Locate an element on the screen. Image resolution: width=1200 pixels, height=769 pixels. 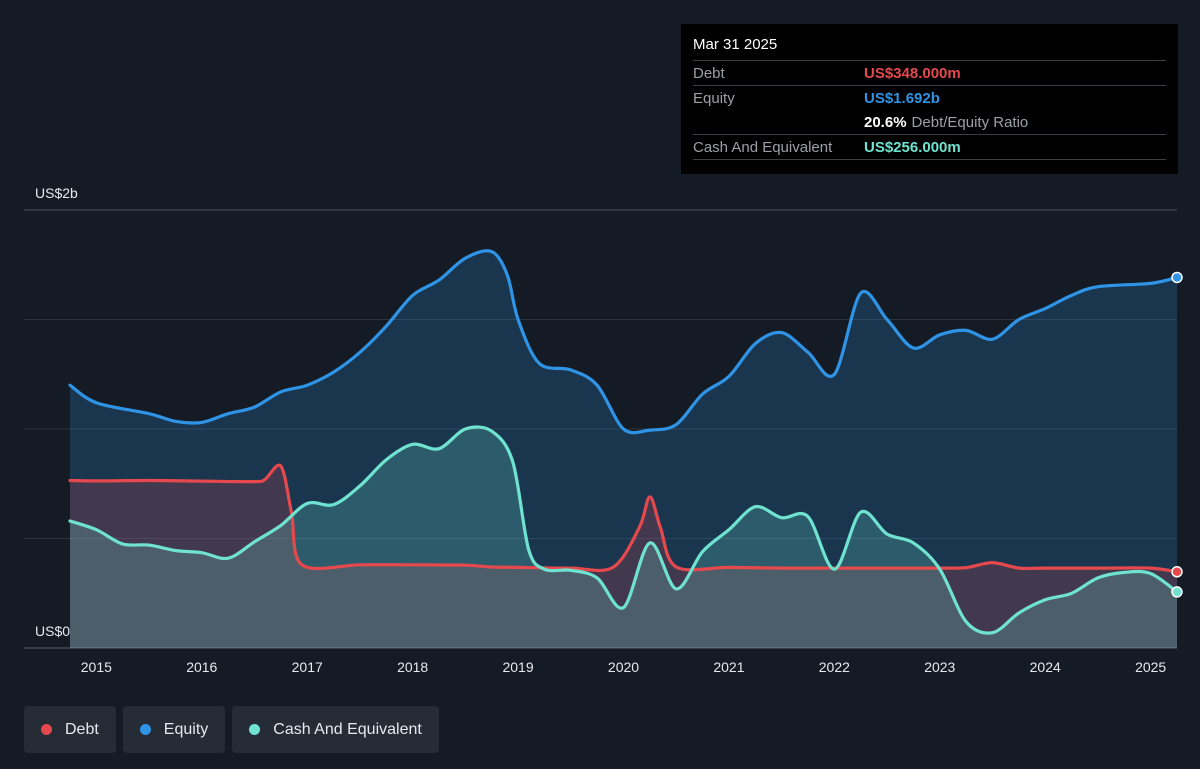
x-tick-label: 2023 is located at coordinates (939, 667).